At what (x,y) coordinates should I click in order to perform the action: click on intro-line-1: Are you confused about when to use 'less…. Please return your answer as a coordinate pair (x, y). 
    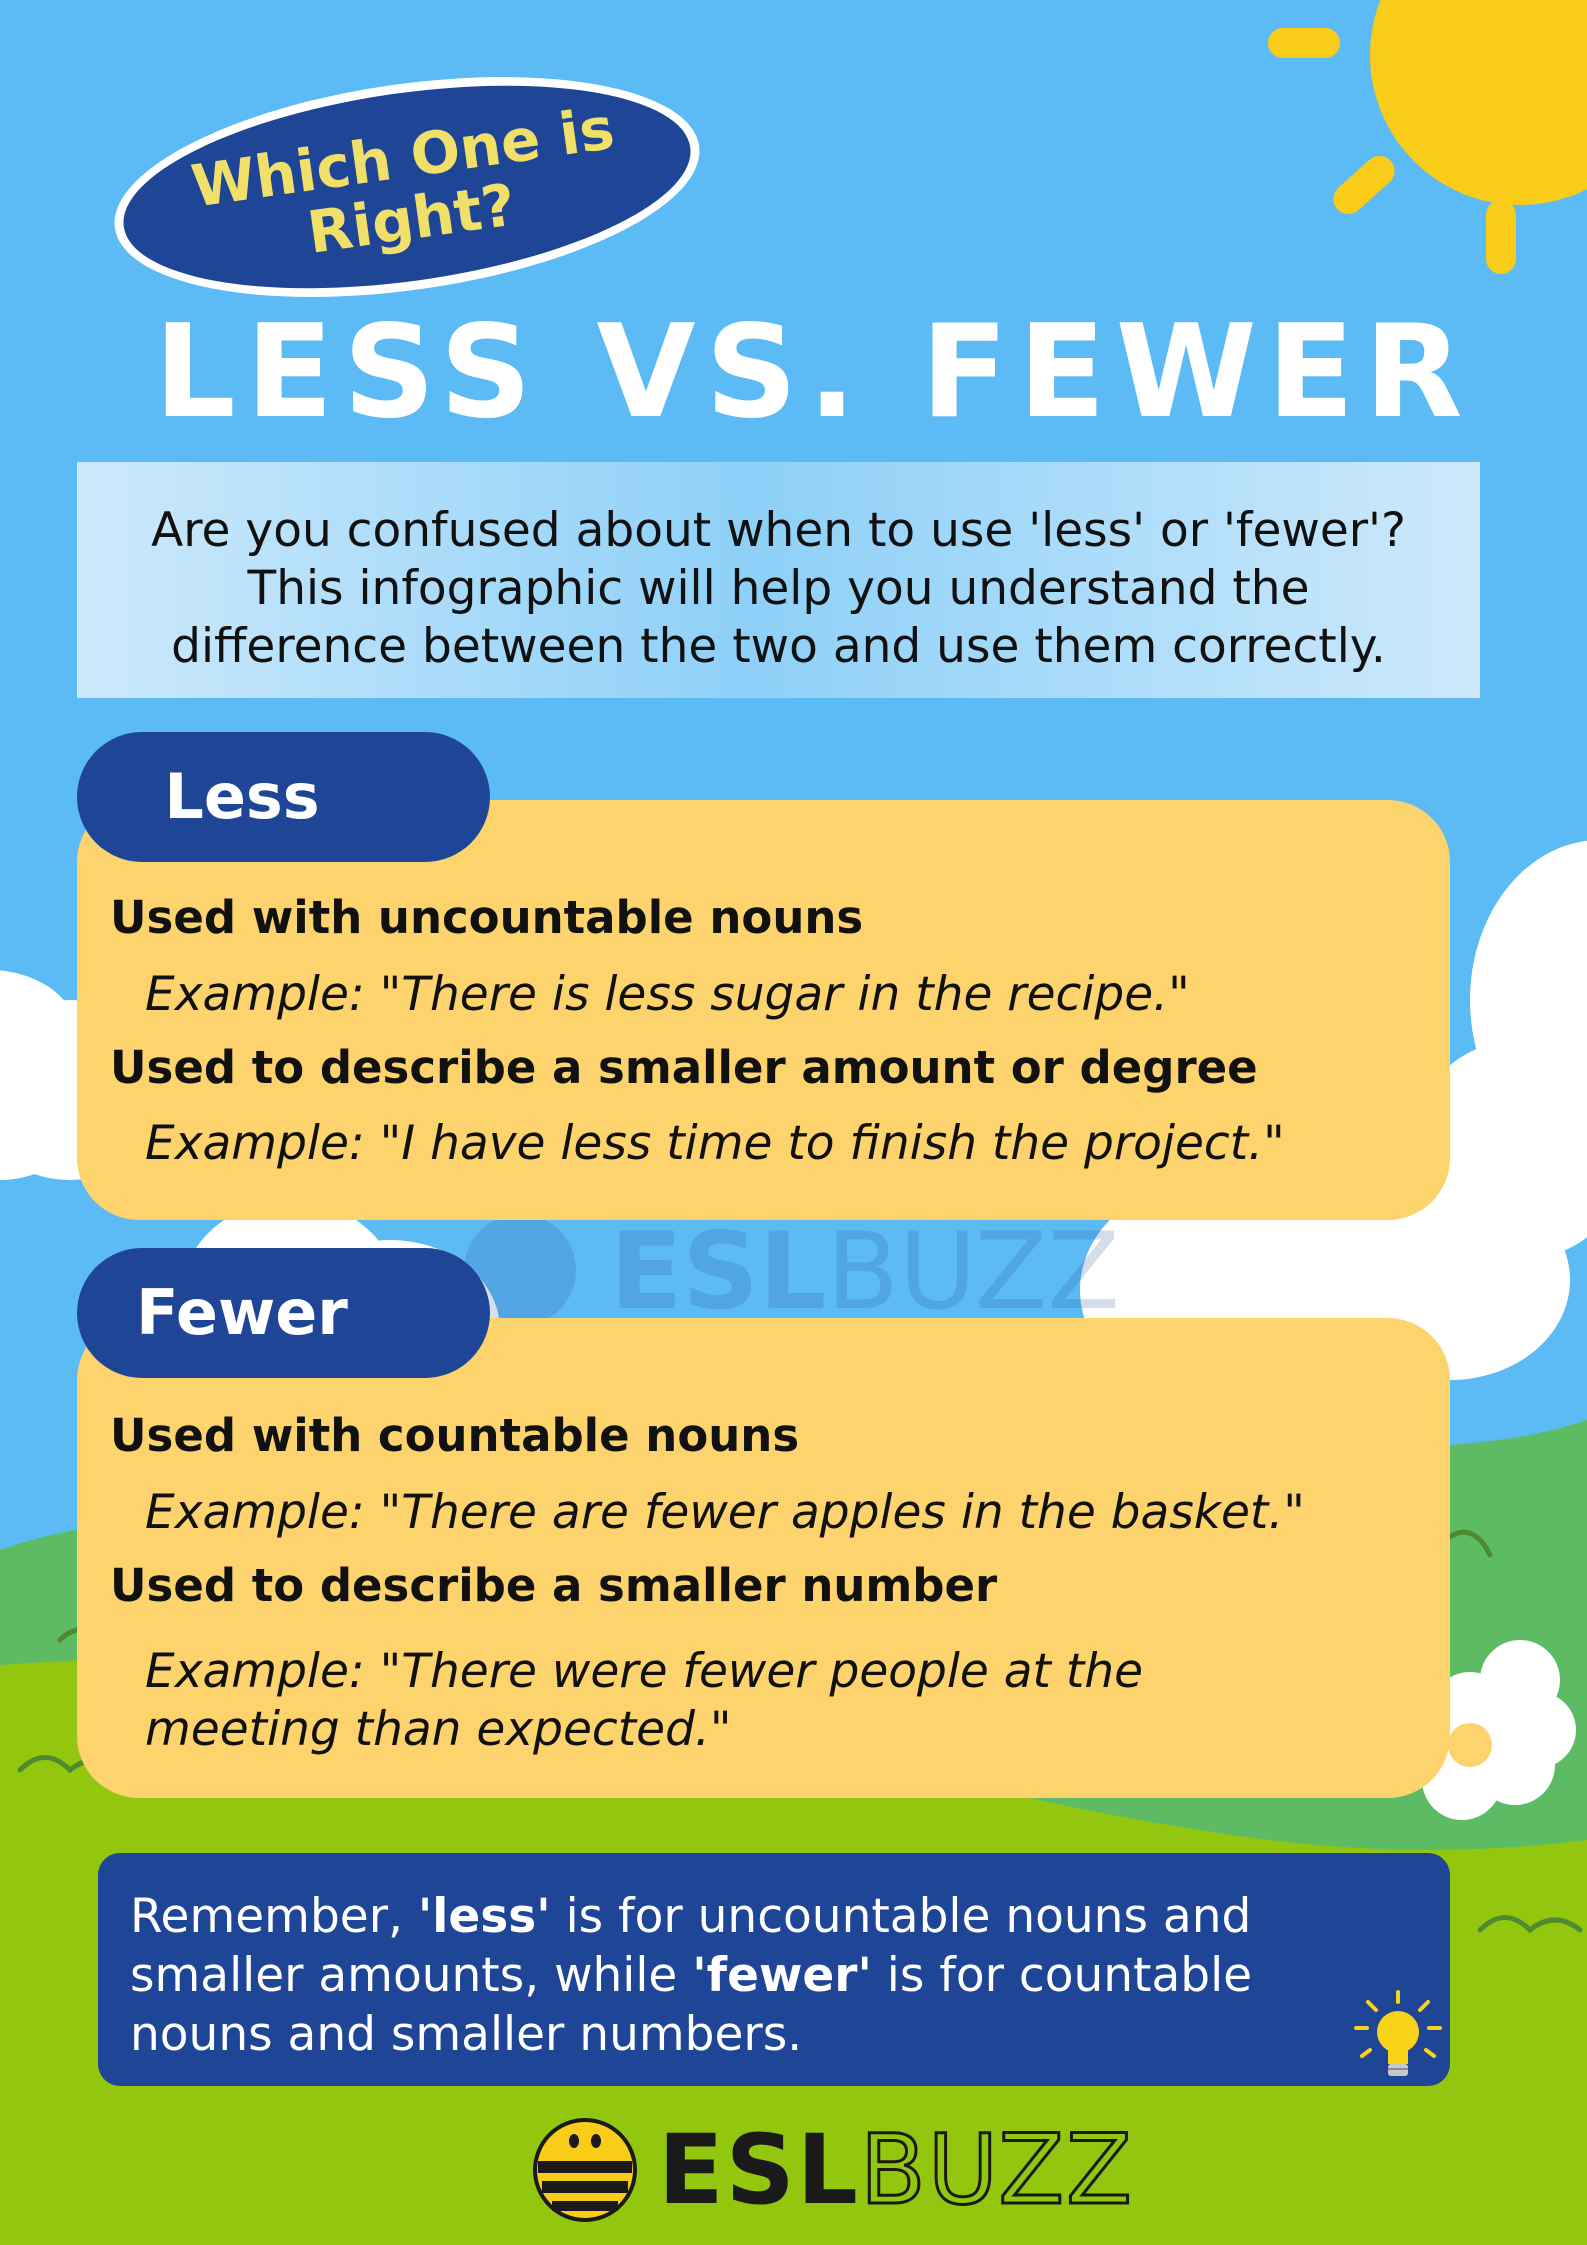
    Looking at the image, I should click on (778, 530).